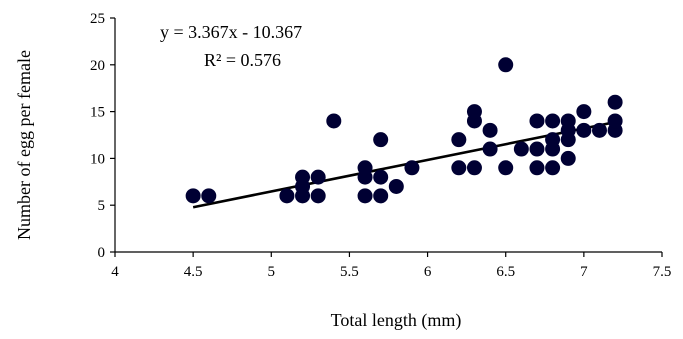 This screenshot has width=683, height=339. What do you see at coordinates (102, 206) in the screenshot?
I see `y-tick-label: 5` at bounding box center [102, 206].